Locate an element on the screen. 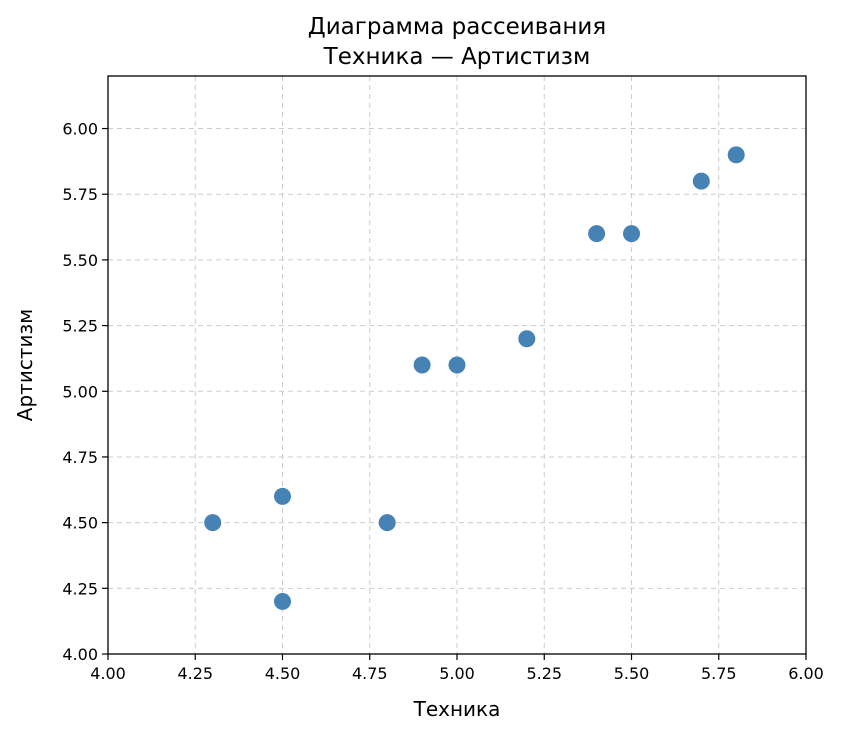 This screenshot has height=736, width=844. y-tick-label: 4.25 is located at coordinates (80, 588).